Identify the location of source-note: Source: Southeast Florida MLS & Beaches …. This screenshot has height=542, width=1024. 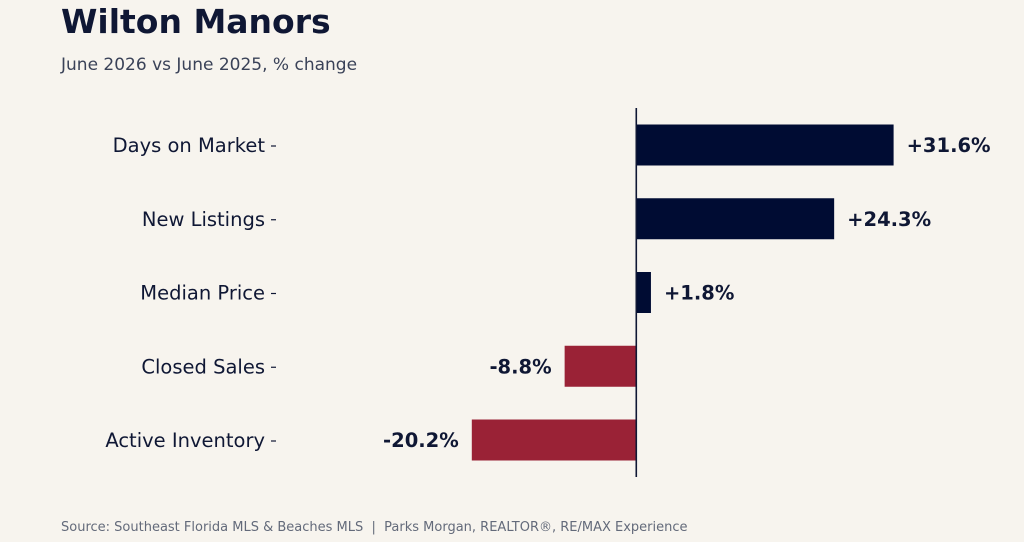
(374, 527).